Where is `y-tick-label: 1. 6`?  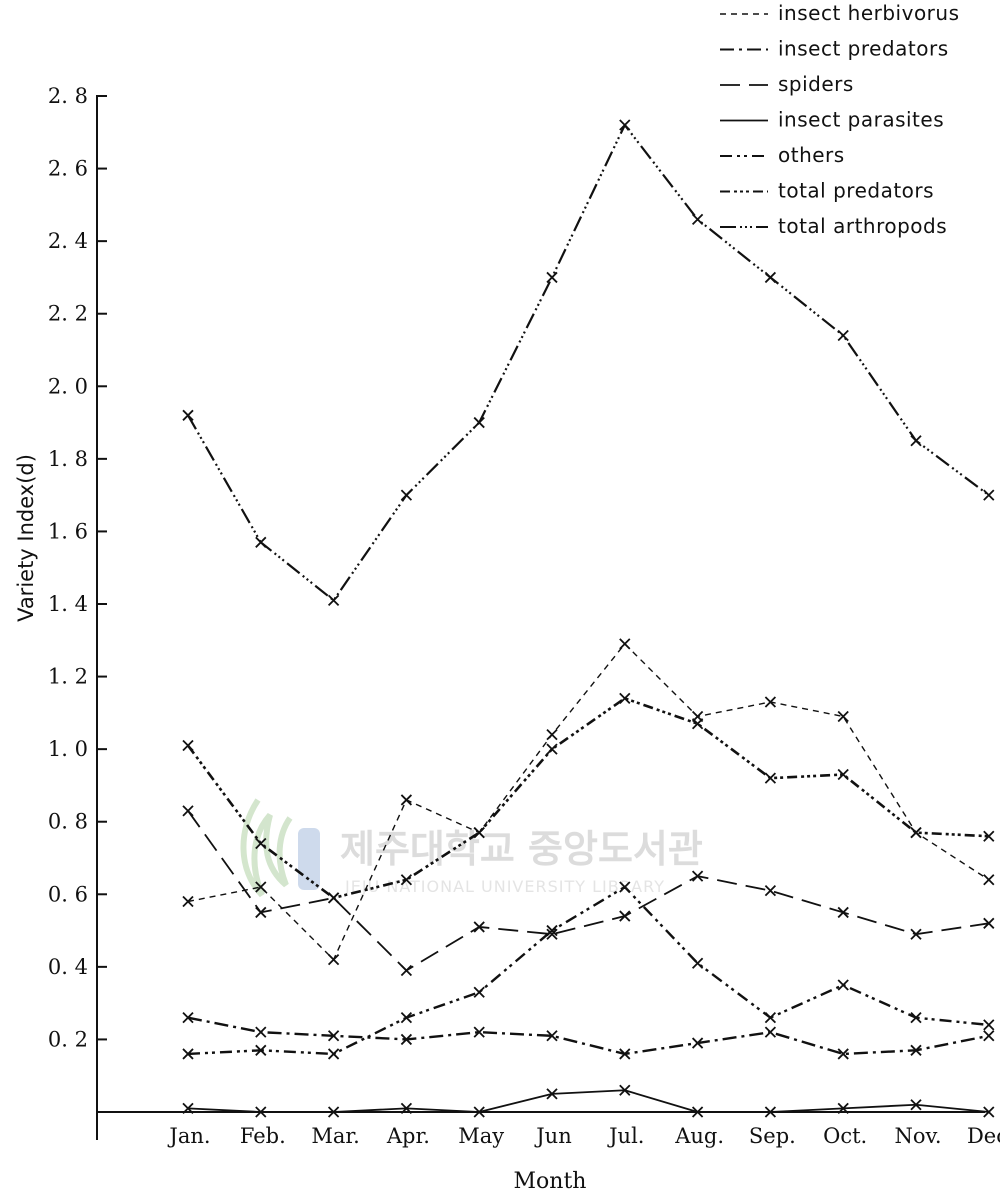
y-tick-label: 1. 6 is located at coordinates (68, 531).